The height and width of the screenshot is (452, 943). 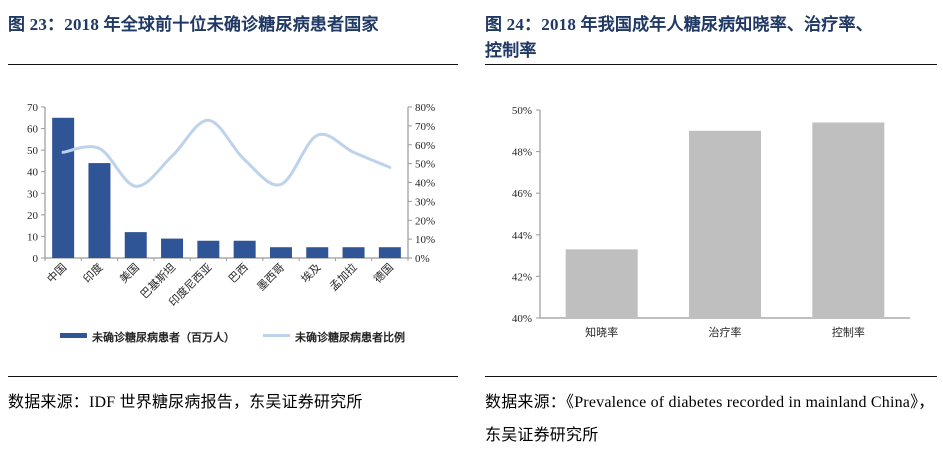 I want to click on y-axis-tick-label: 42%, so click(x=522, y=277).